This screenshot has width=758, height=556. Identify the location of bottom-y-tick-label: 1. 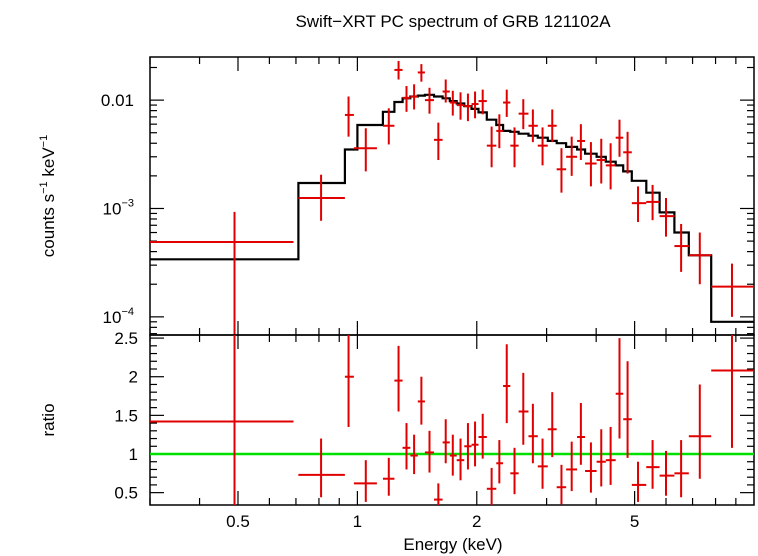
(133, 454).